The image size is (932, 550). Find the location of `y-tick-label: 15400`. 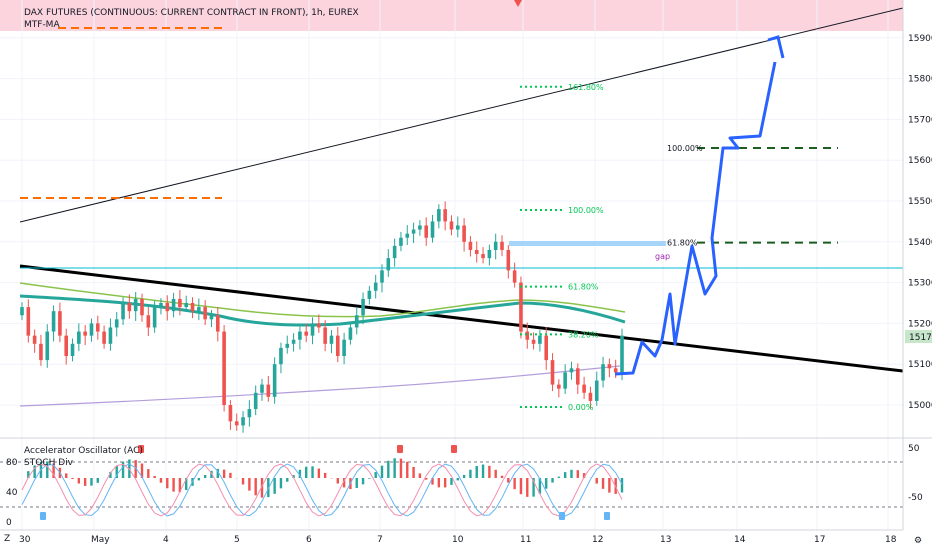

y-tick-label: 15400 is located at coordinates (920, 243).